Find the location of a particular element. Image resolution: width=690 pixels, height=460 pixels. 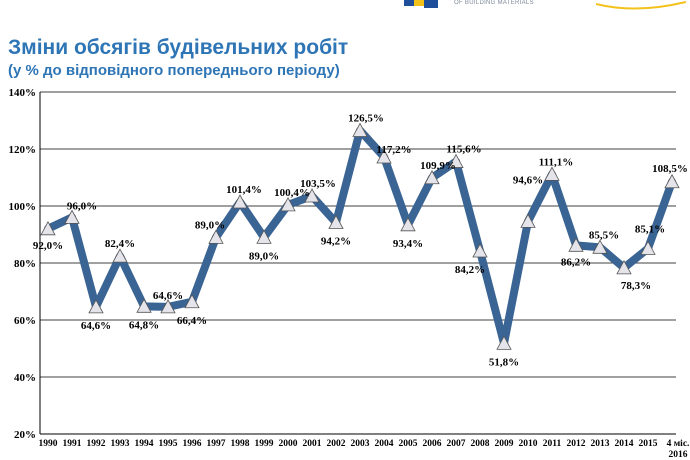

data-label: 96,0% is located at coordinates (82, 206).